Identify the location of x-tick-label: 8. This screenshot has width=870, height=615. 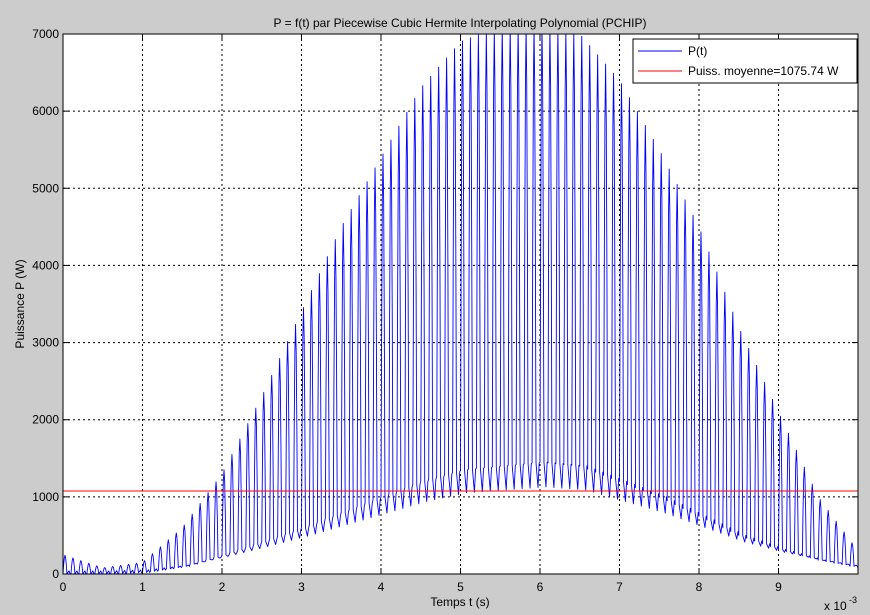
(699, 587).